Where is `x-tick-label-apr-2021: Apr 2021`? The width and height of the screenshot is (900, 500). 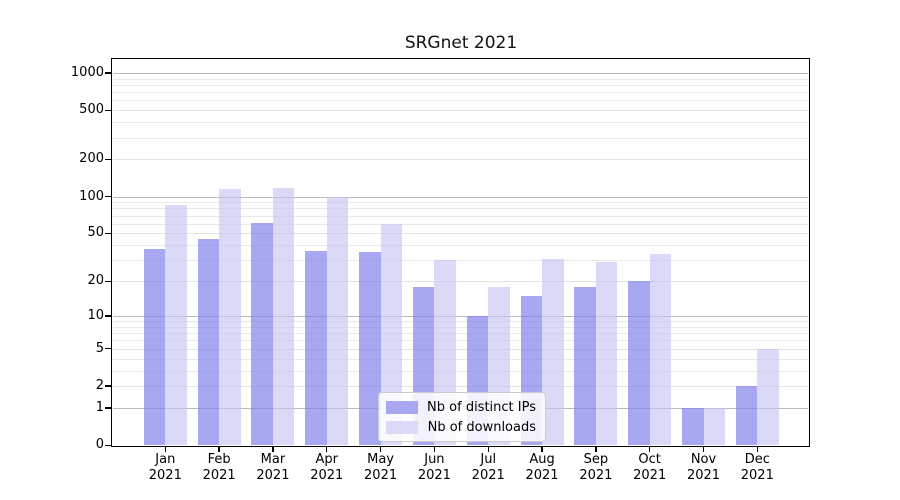 x-tick-label-apr-2021: Apr 2021 is located at coordinates (327, 468).